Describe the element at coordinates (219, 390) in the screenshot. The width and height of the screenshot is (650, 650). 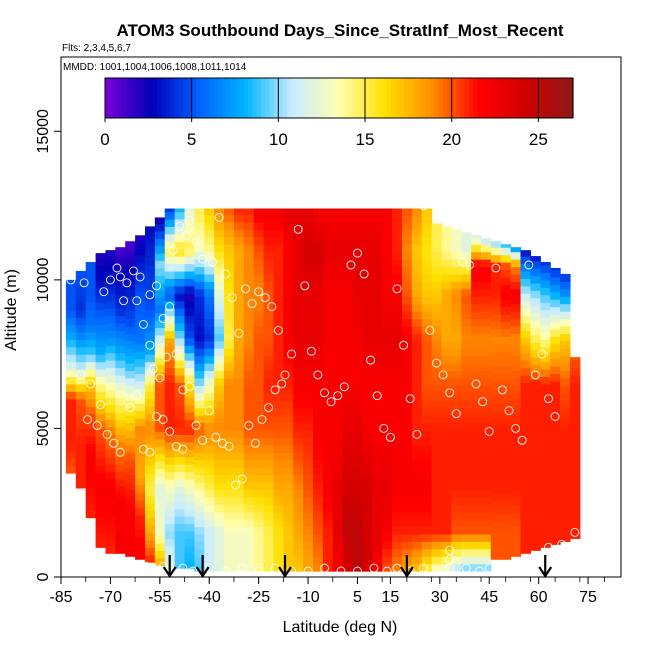
I see `heatmap-column` at that location.